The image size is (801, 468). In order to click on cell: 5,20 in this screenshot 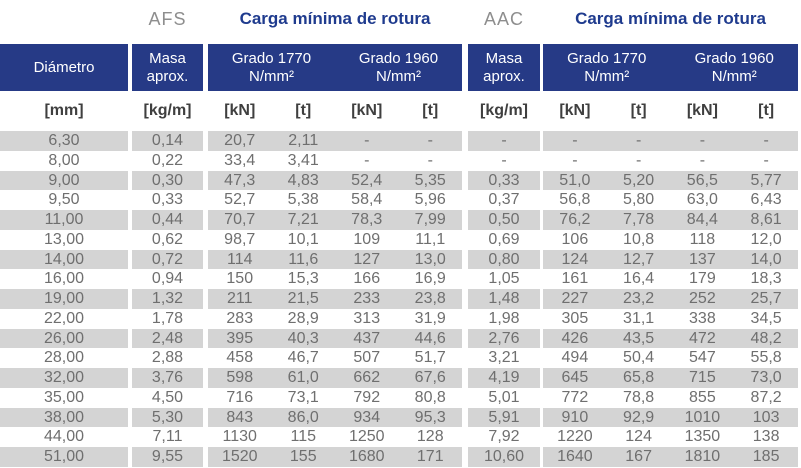, I will do `click(639, 180)`.